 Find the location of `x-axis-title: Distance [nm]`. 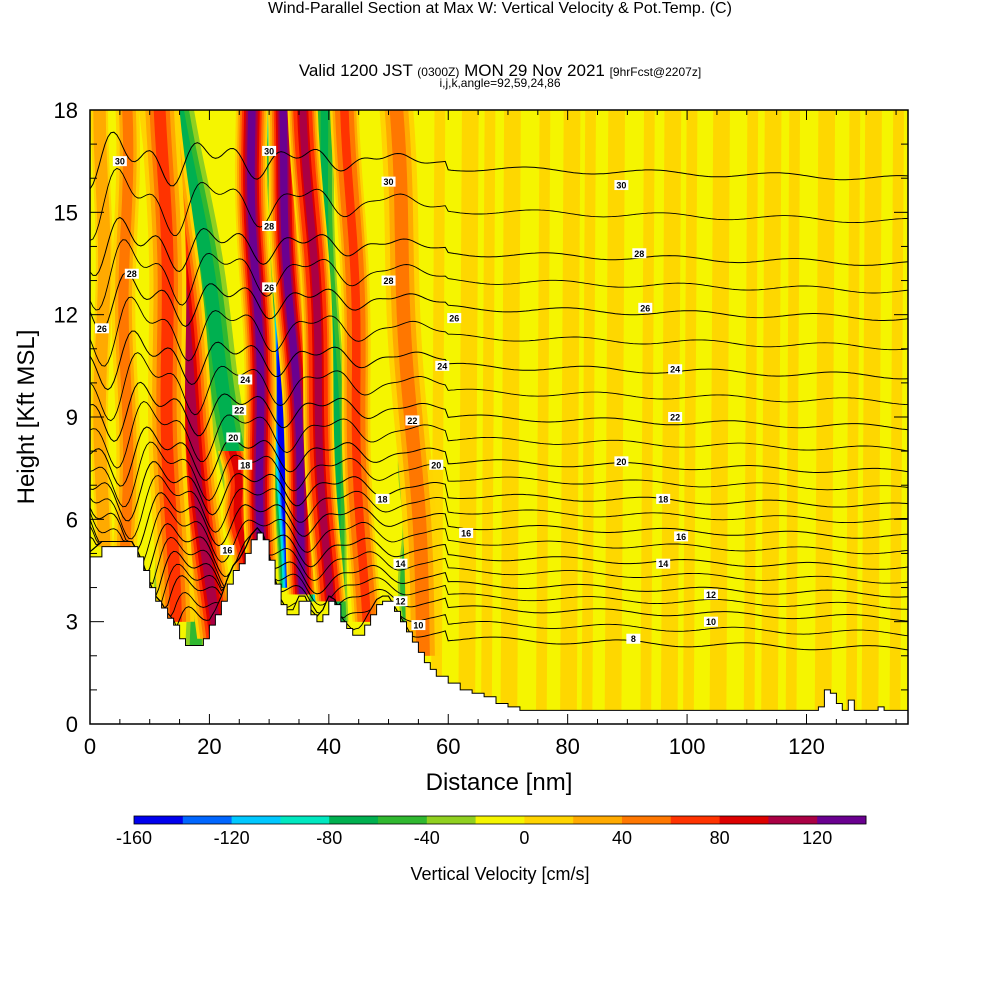

x-axis-title: Distance [nm] is located at coordinates (499, 782).